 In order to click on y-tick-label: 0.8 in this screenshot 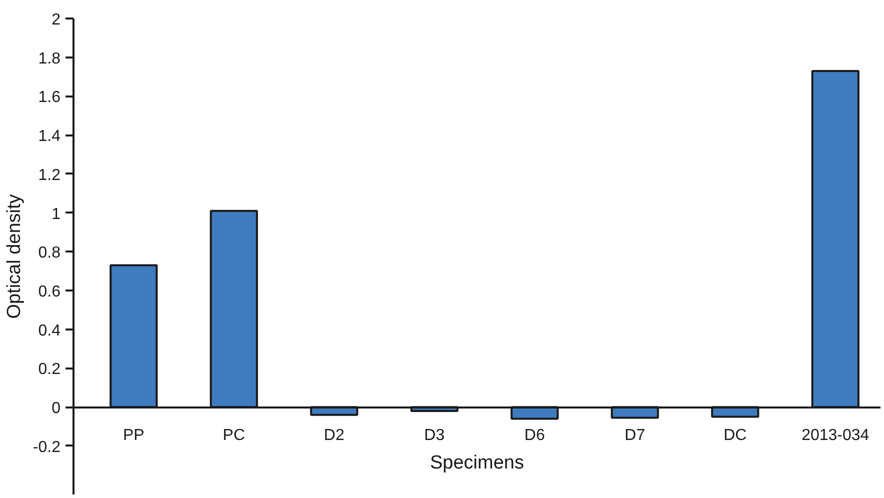, I will do `click(49, 253)`.